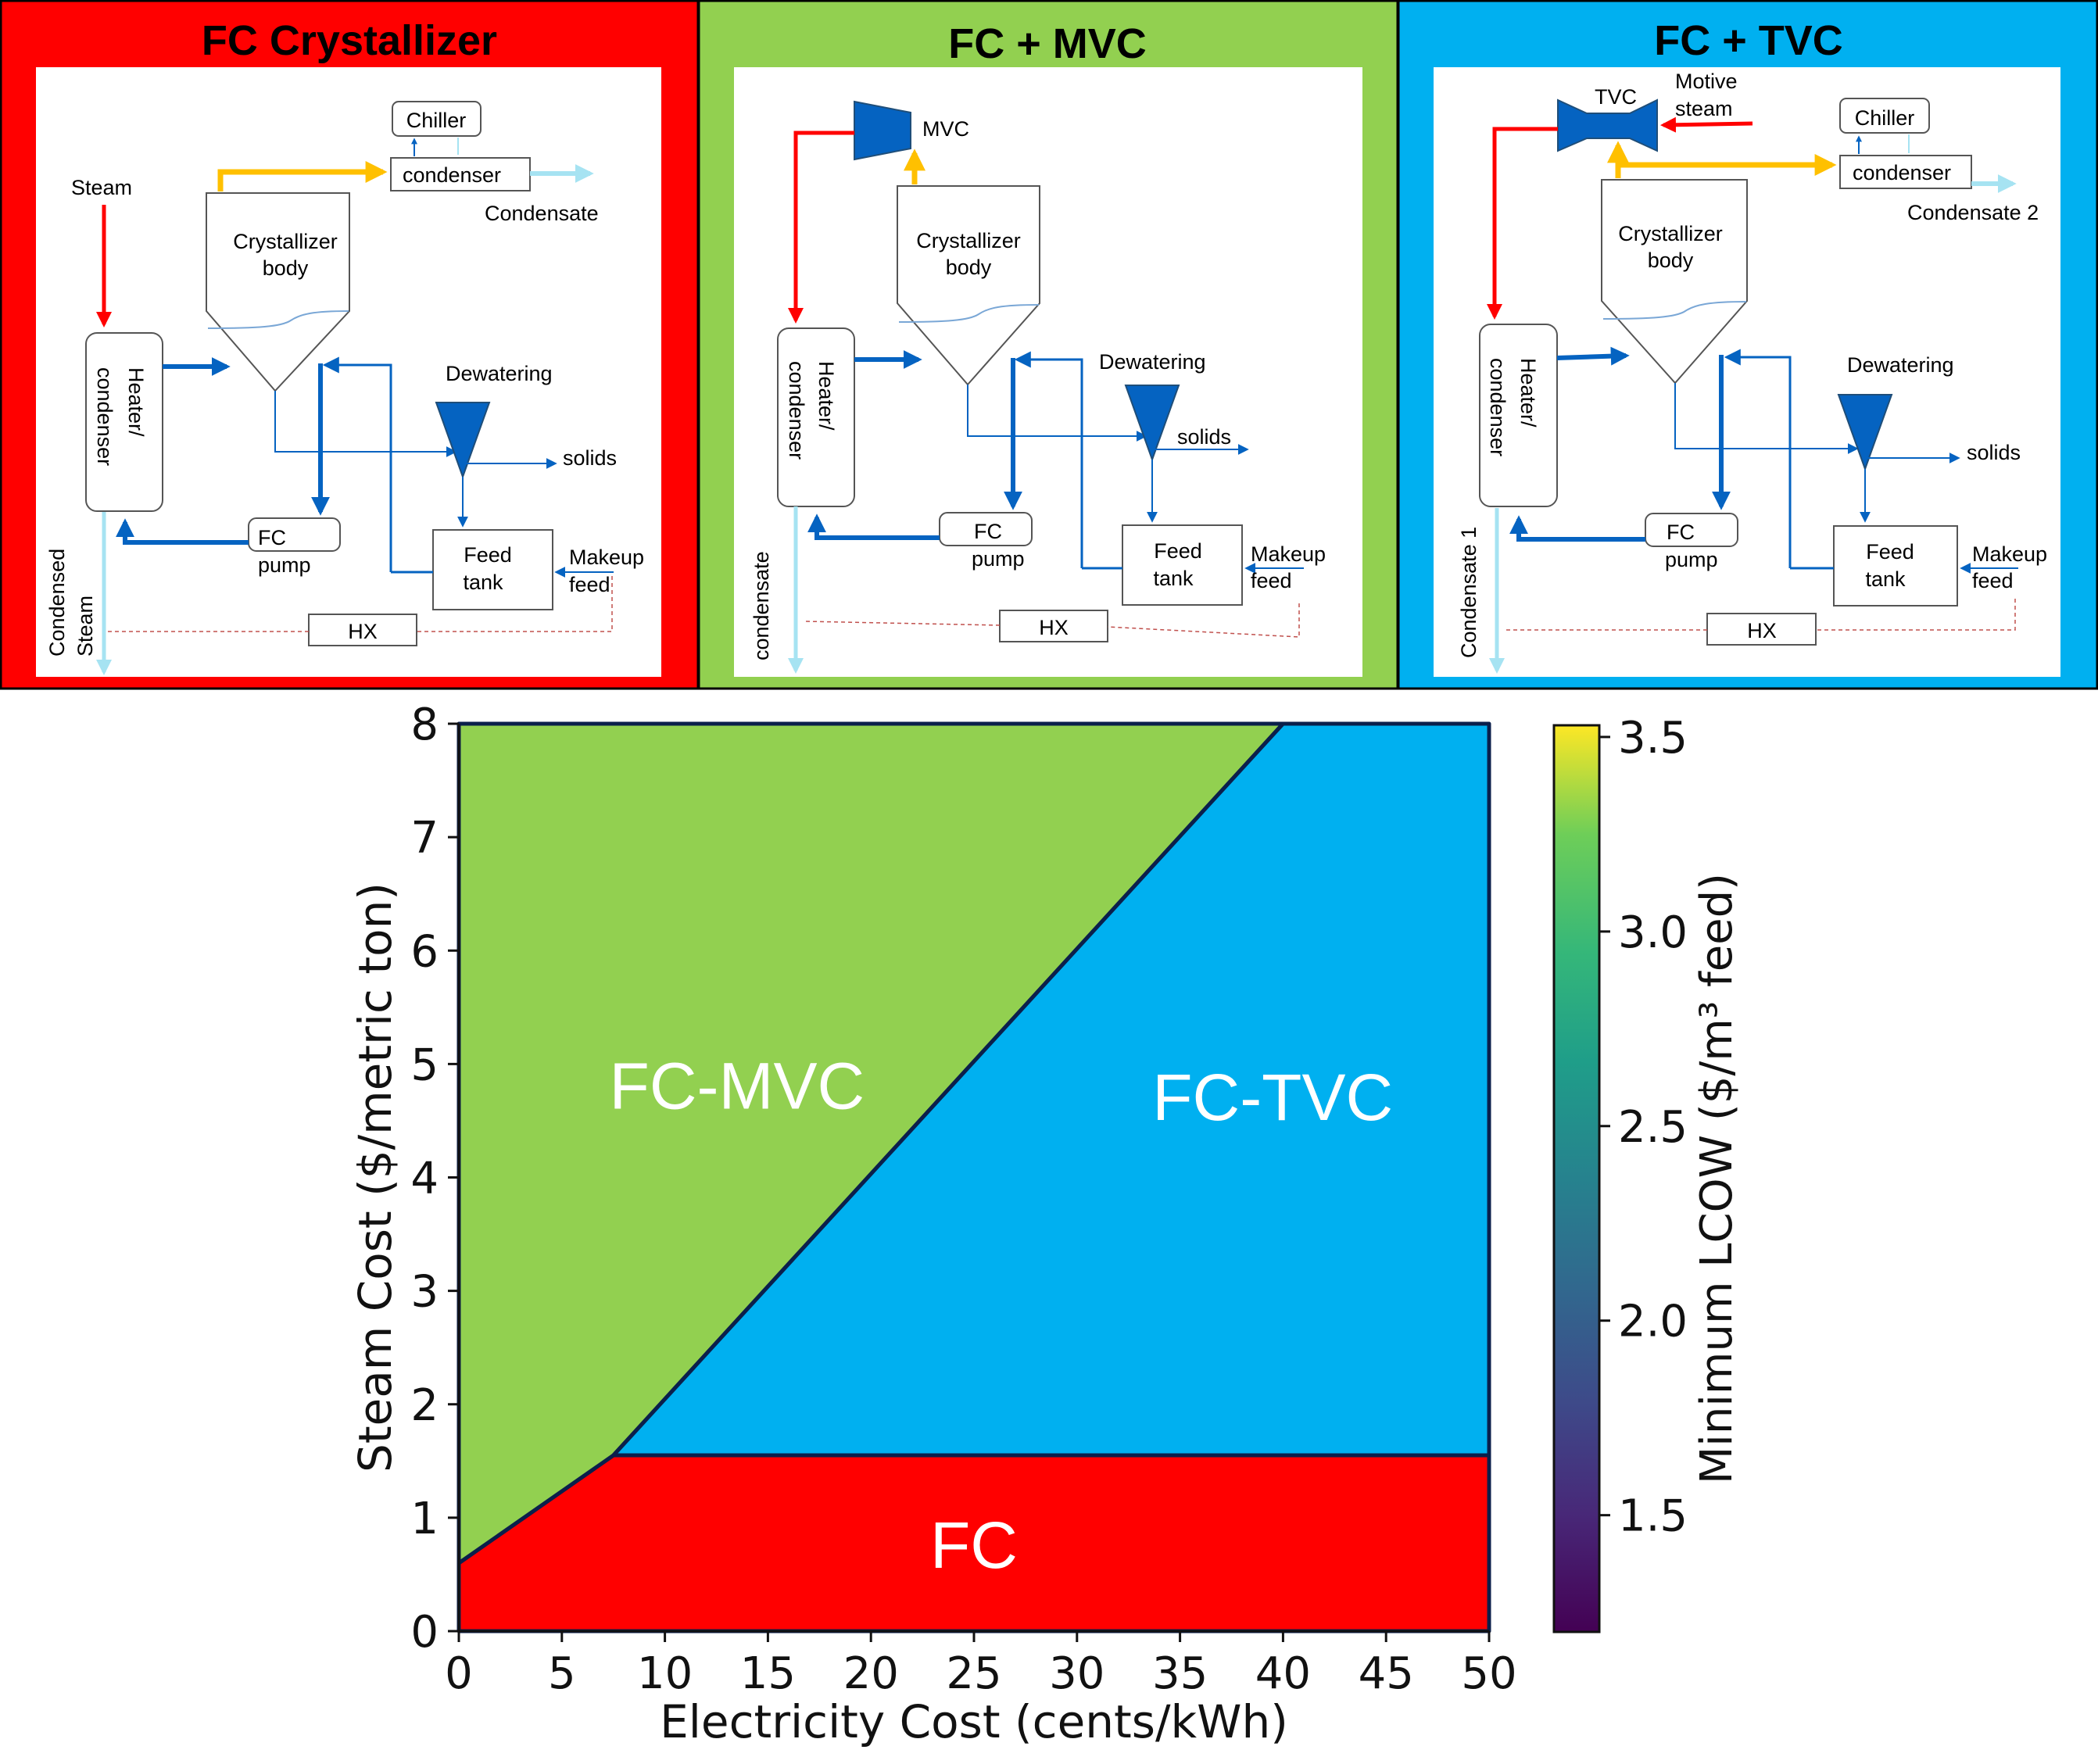 Image resolution: width=2098 pixels, height=1764 pixels. What do you see at coordinates (1002, 1315) in the screenshot?
I see `chart-region-labels: FC FC-MVC FC-TVC` at bounding box center [1002, 1315].